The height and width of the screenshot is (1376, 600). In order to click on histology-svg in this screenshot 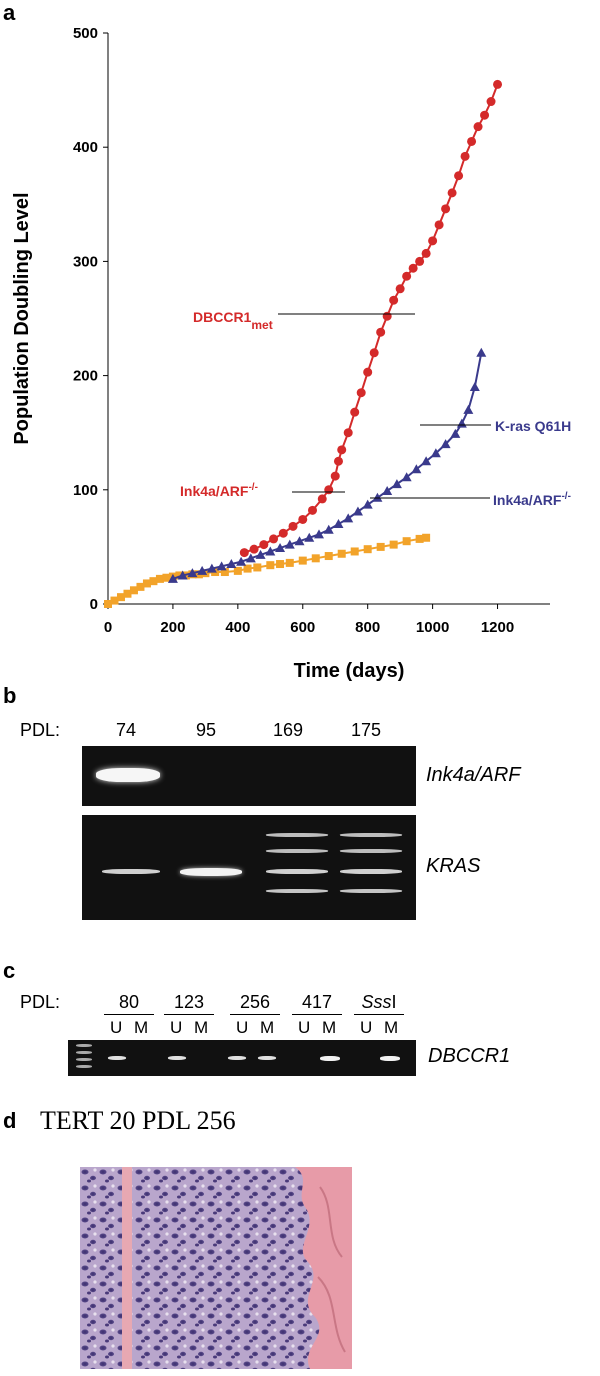, I will do `click(216, 1268)`.